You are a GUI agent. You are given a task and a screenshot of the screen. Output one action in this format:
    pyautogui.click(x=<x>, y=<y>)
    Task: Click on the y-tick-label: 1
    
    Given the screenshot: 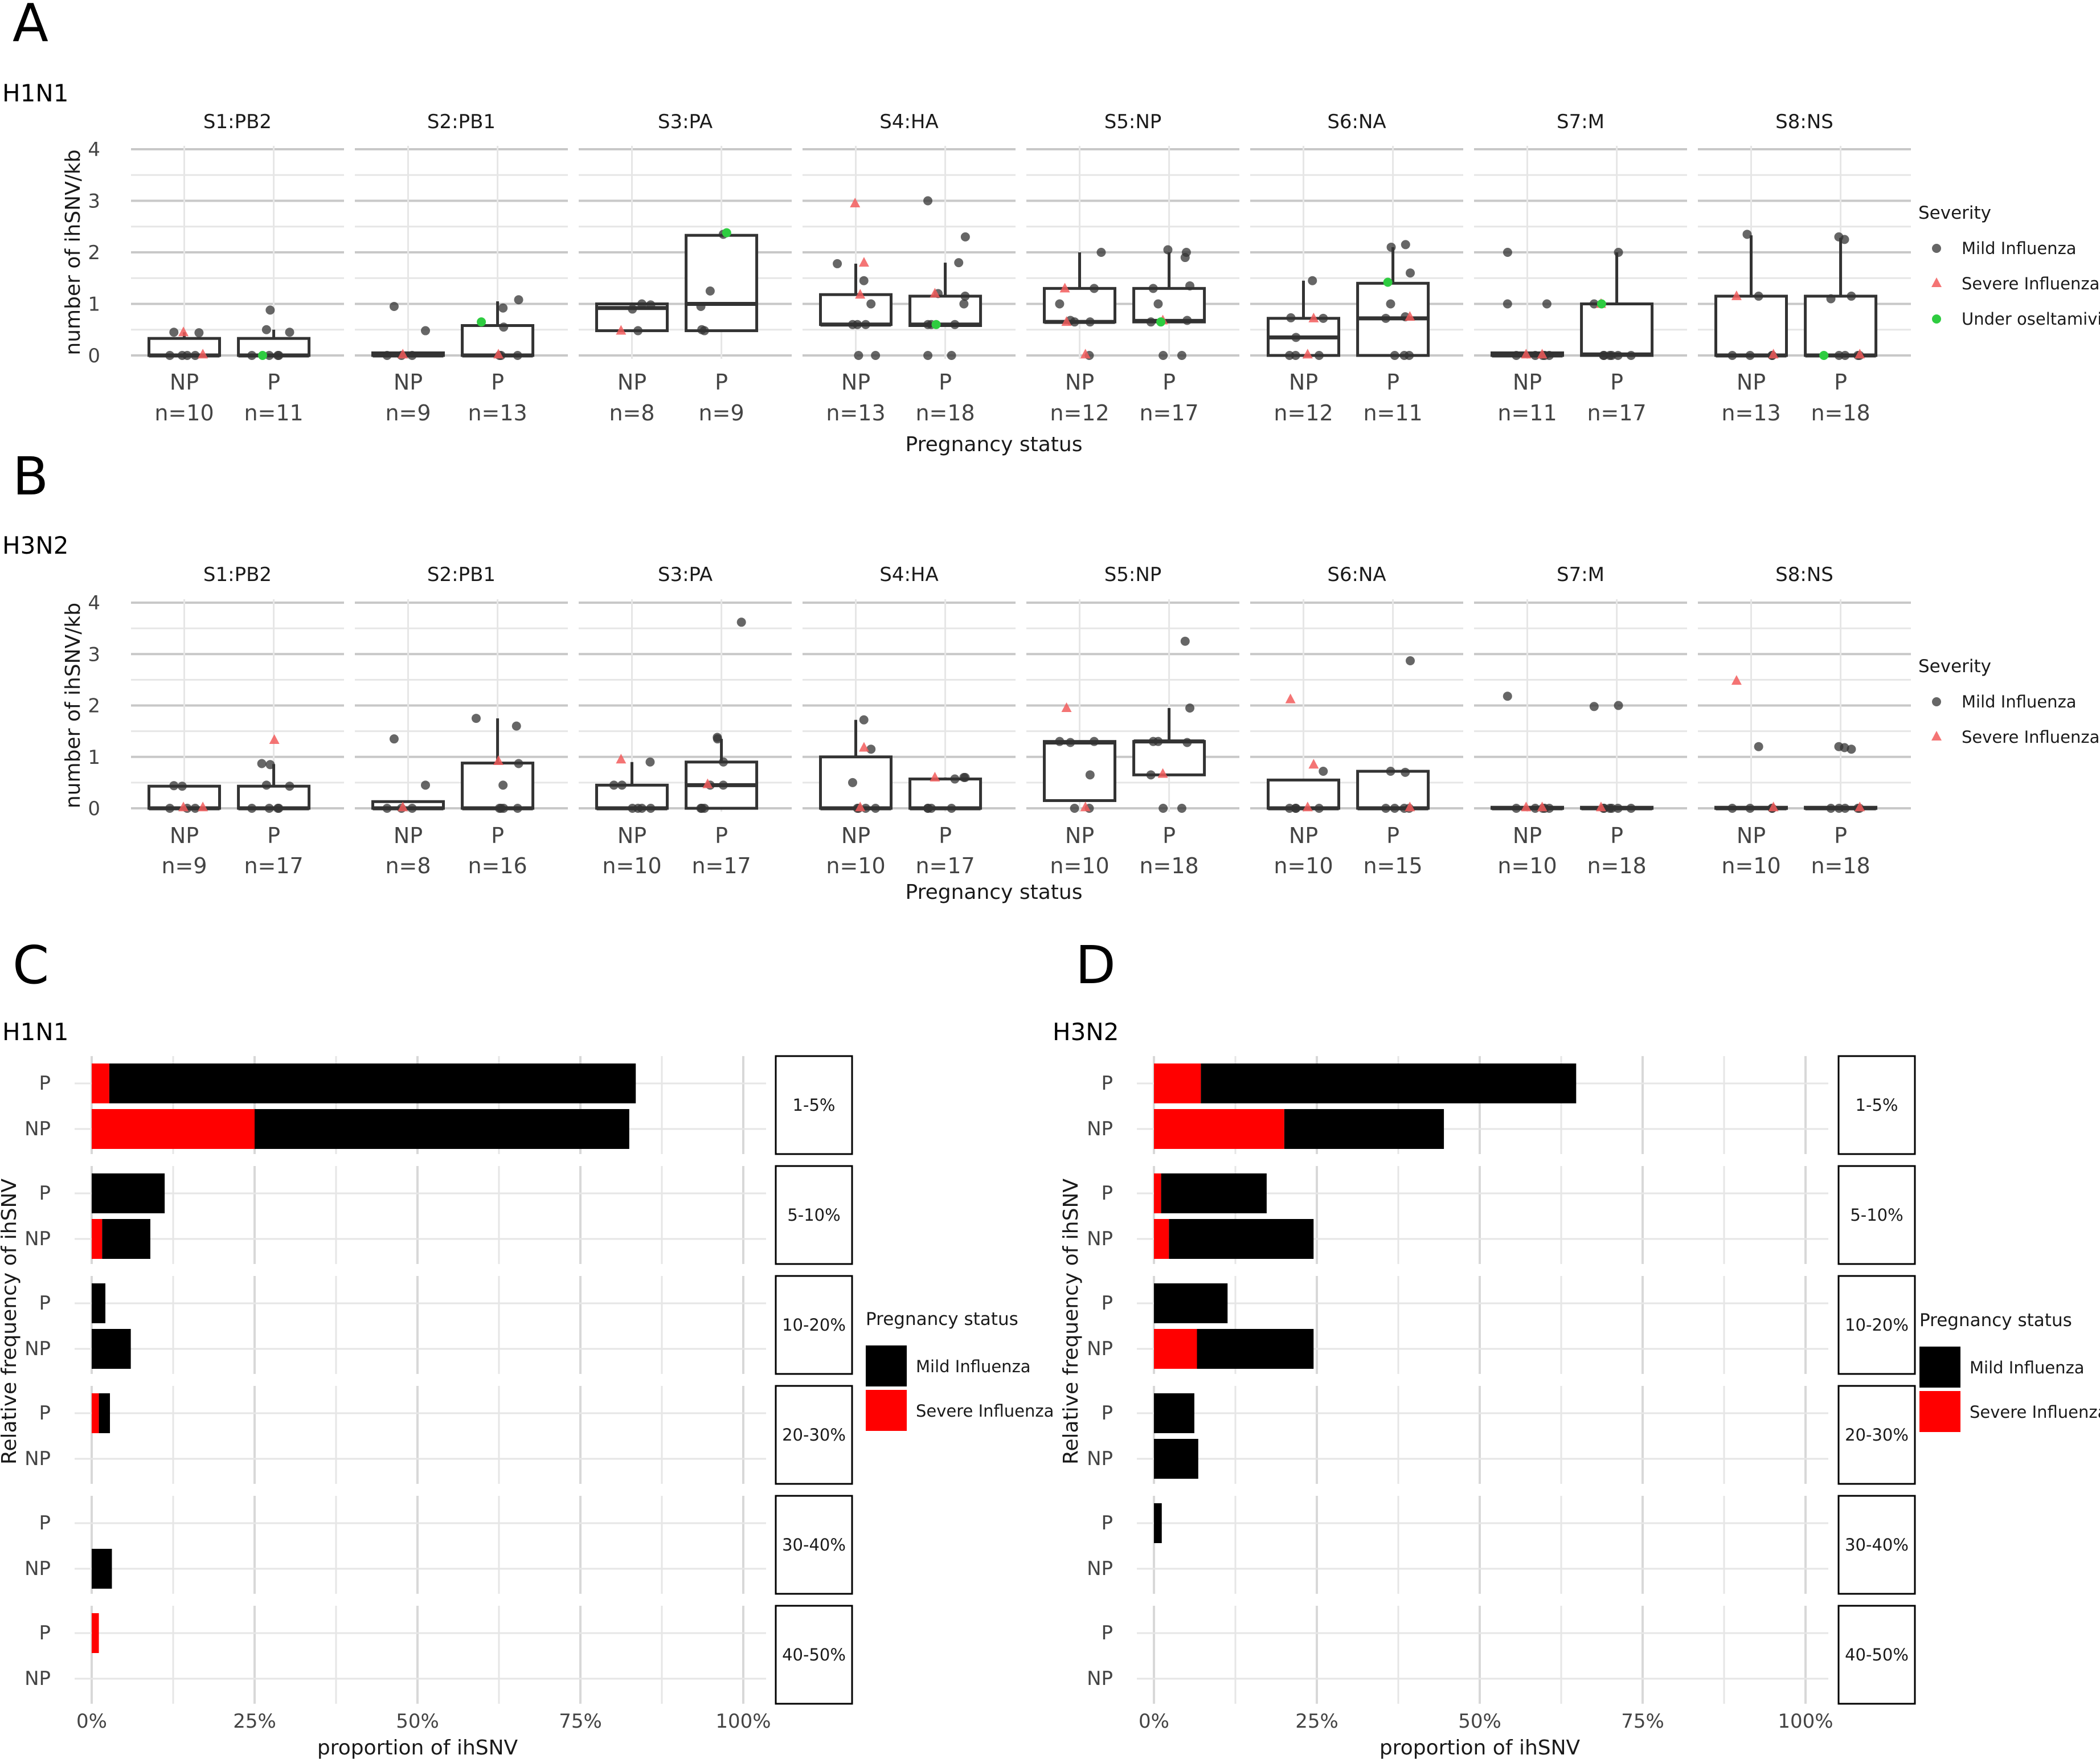 What is the action you would take?
    pyautogui.click(x=94, y=304)
    